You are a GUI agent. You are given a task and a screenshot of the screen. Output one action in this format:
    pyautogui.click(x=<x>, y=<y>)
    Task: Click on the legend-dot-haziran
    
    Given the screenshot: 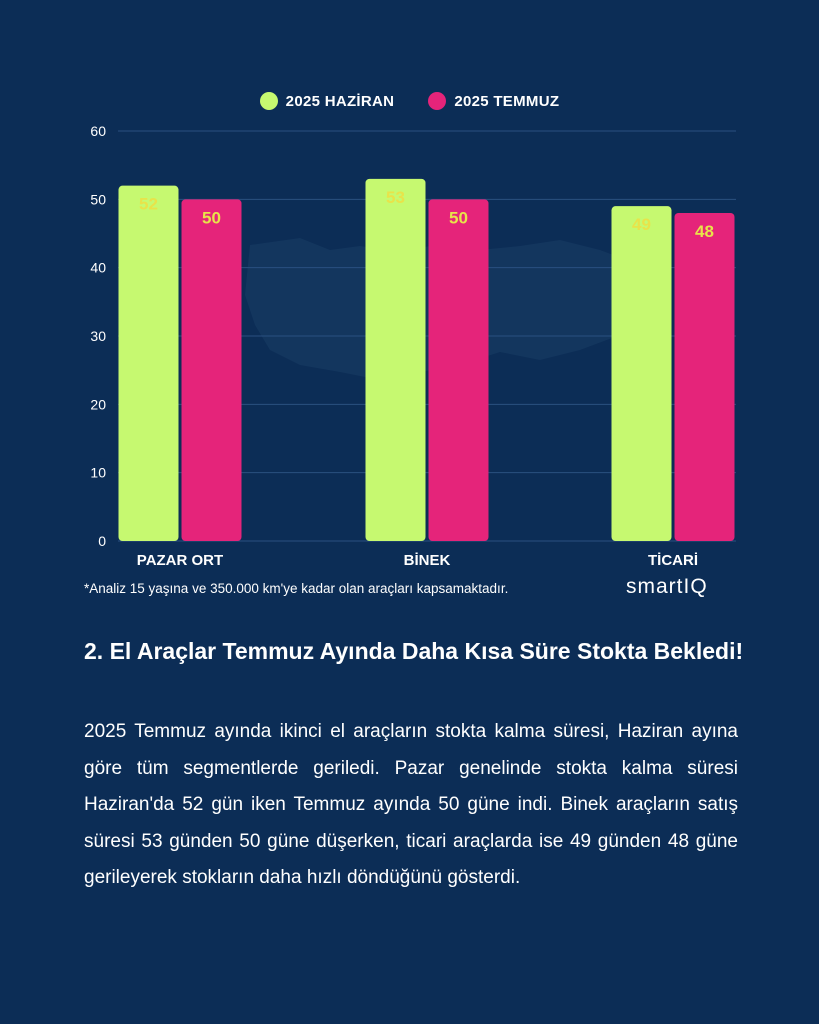 What is the action you would take?
    pyautogui.click(x=268, y=101)
    